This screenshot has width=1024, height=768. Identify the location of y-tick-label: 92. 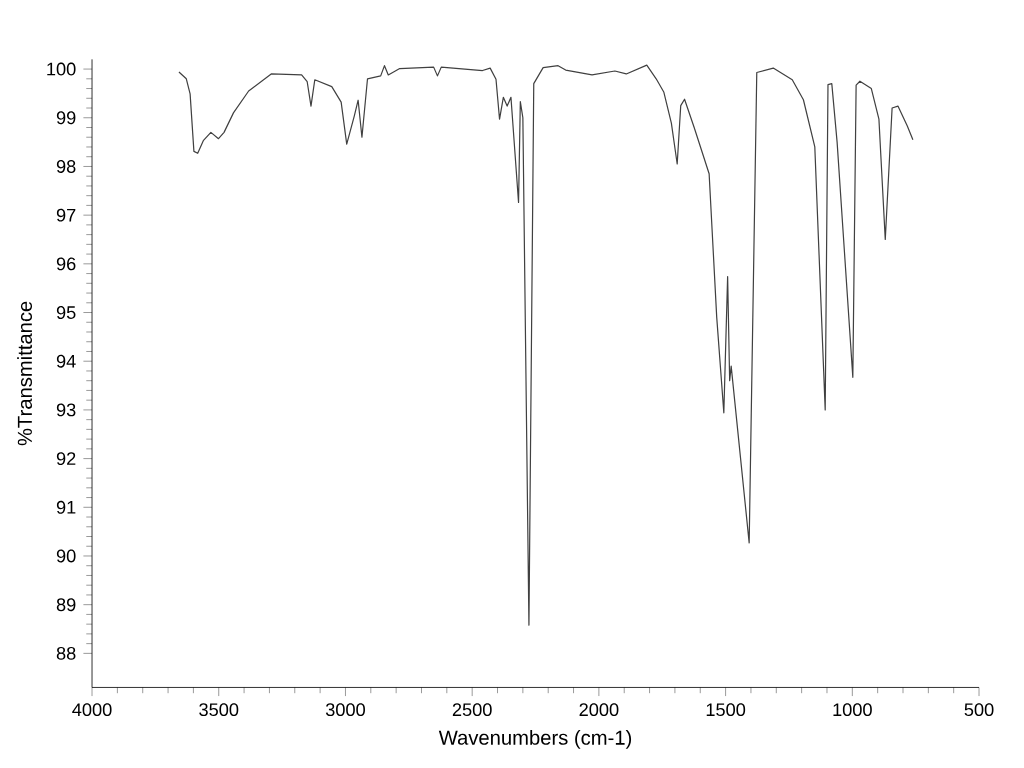
(66, 459).